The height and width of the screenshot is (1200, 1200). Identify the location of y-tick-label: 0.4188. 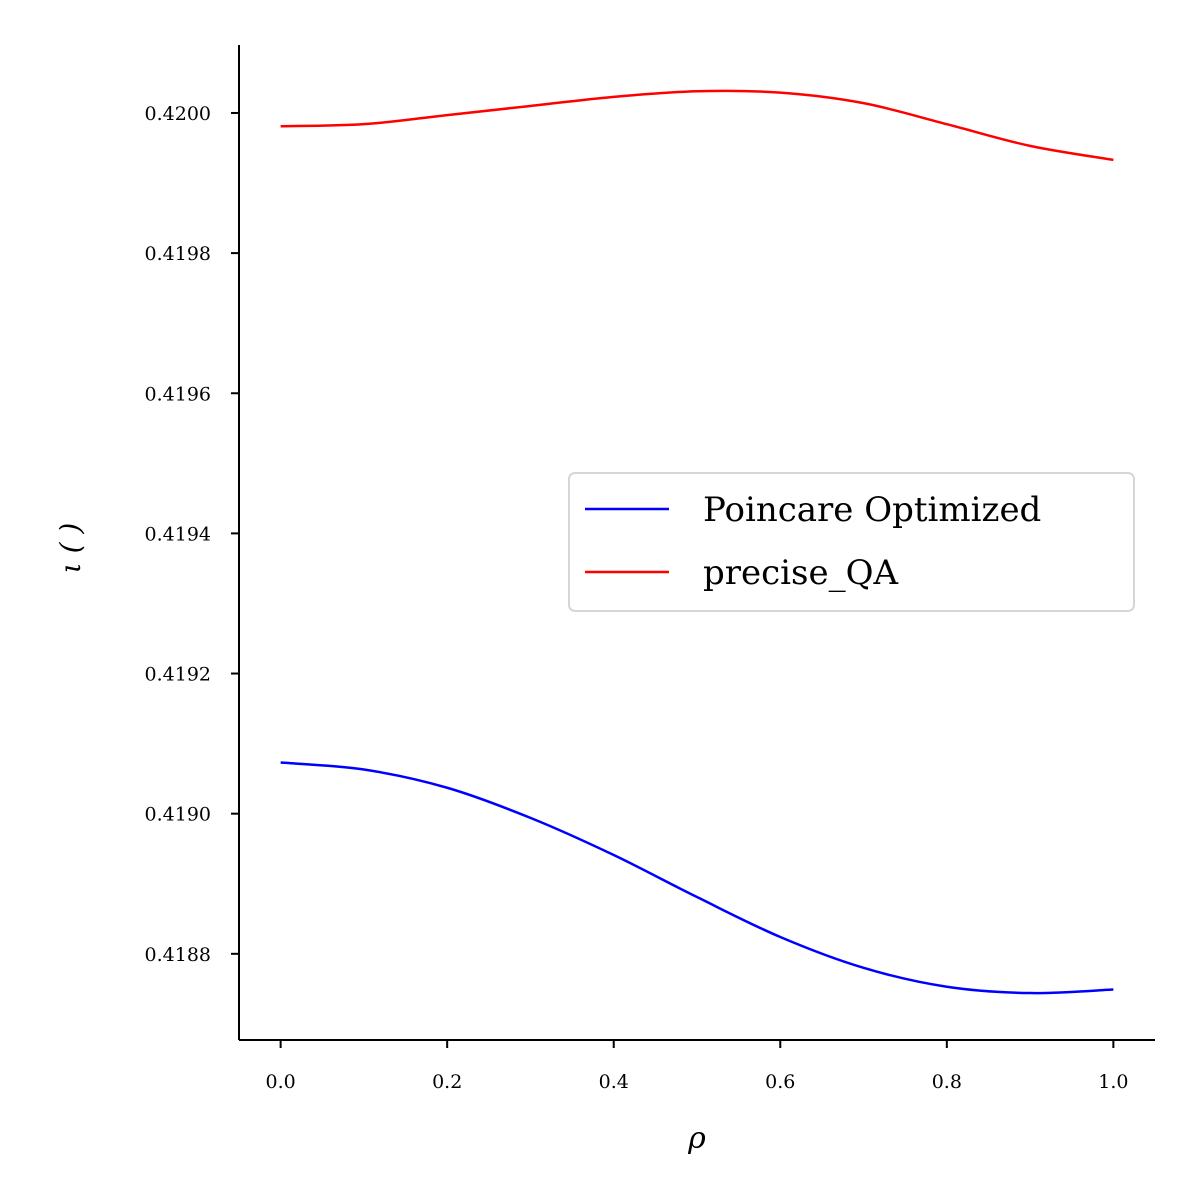
(178, 955).